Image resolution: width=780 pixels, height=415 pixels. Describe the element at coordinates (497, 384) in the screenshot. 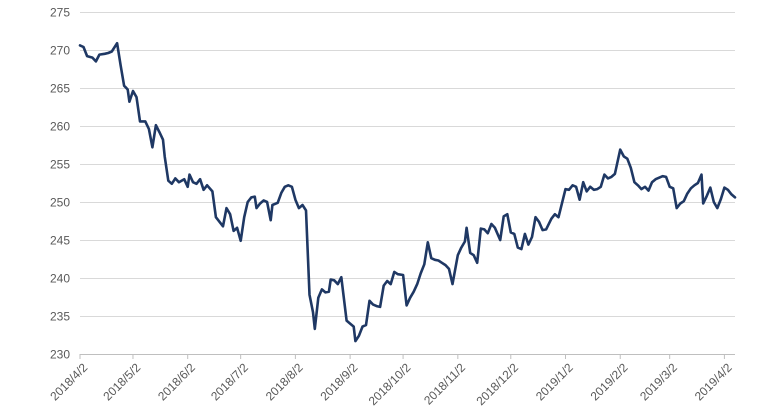

I see `x-tick-label: 2018/12/2` at that location.